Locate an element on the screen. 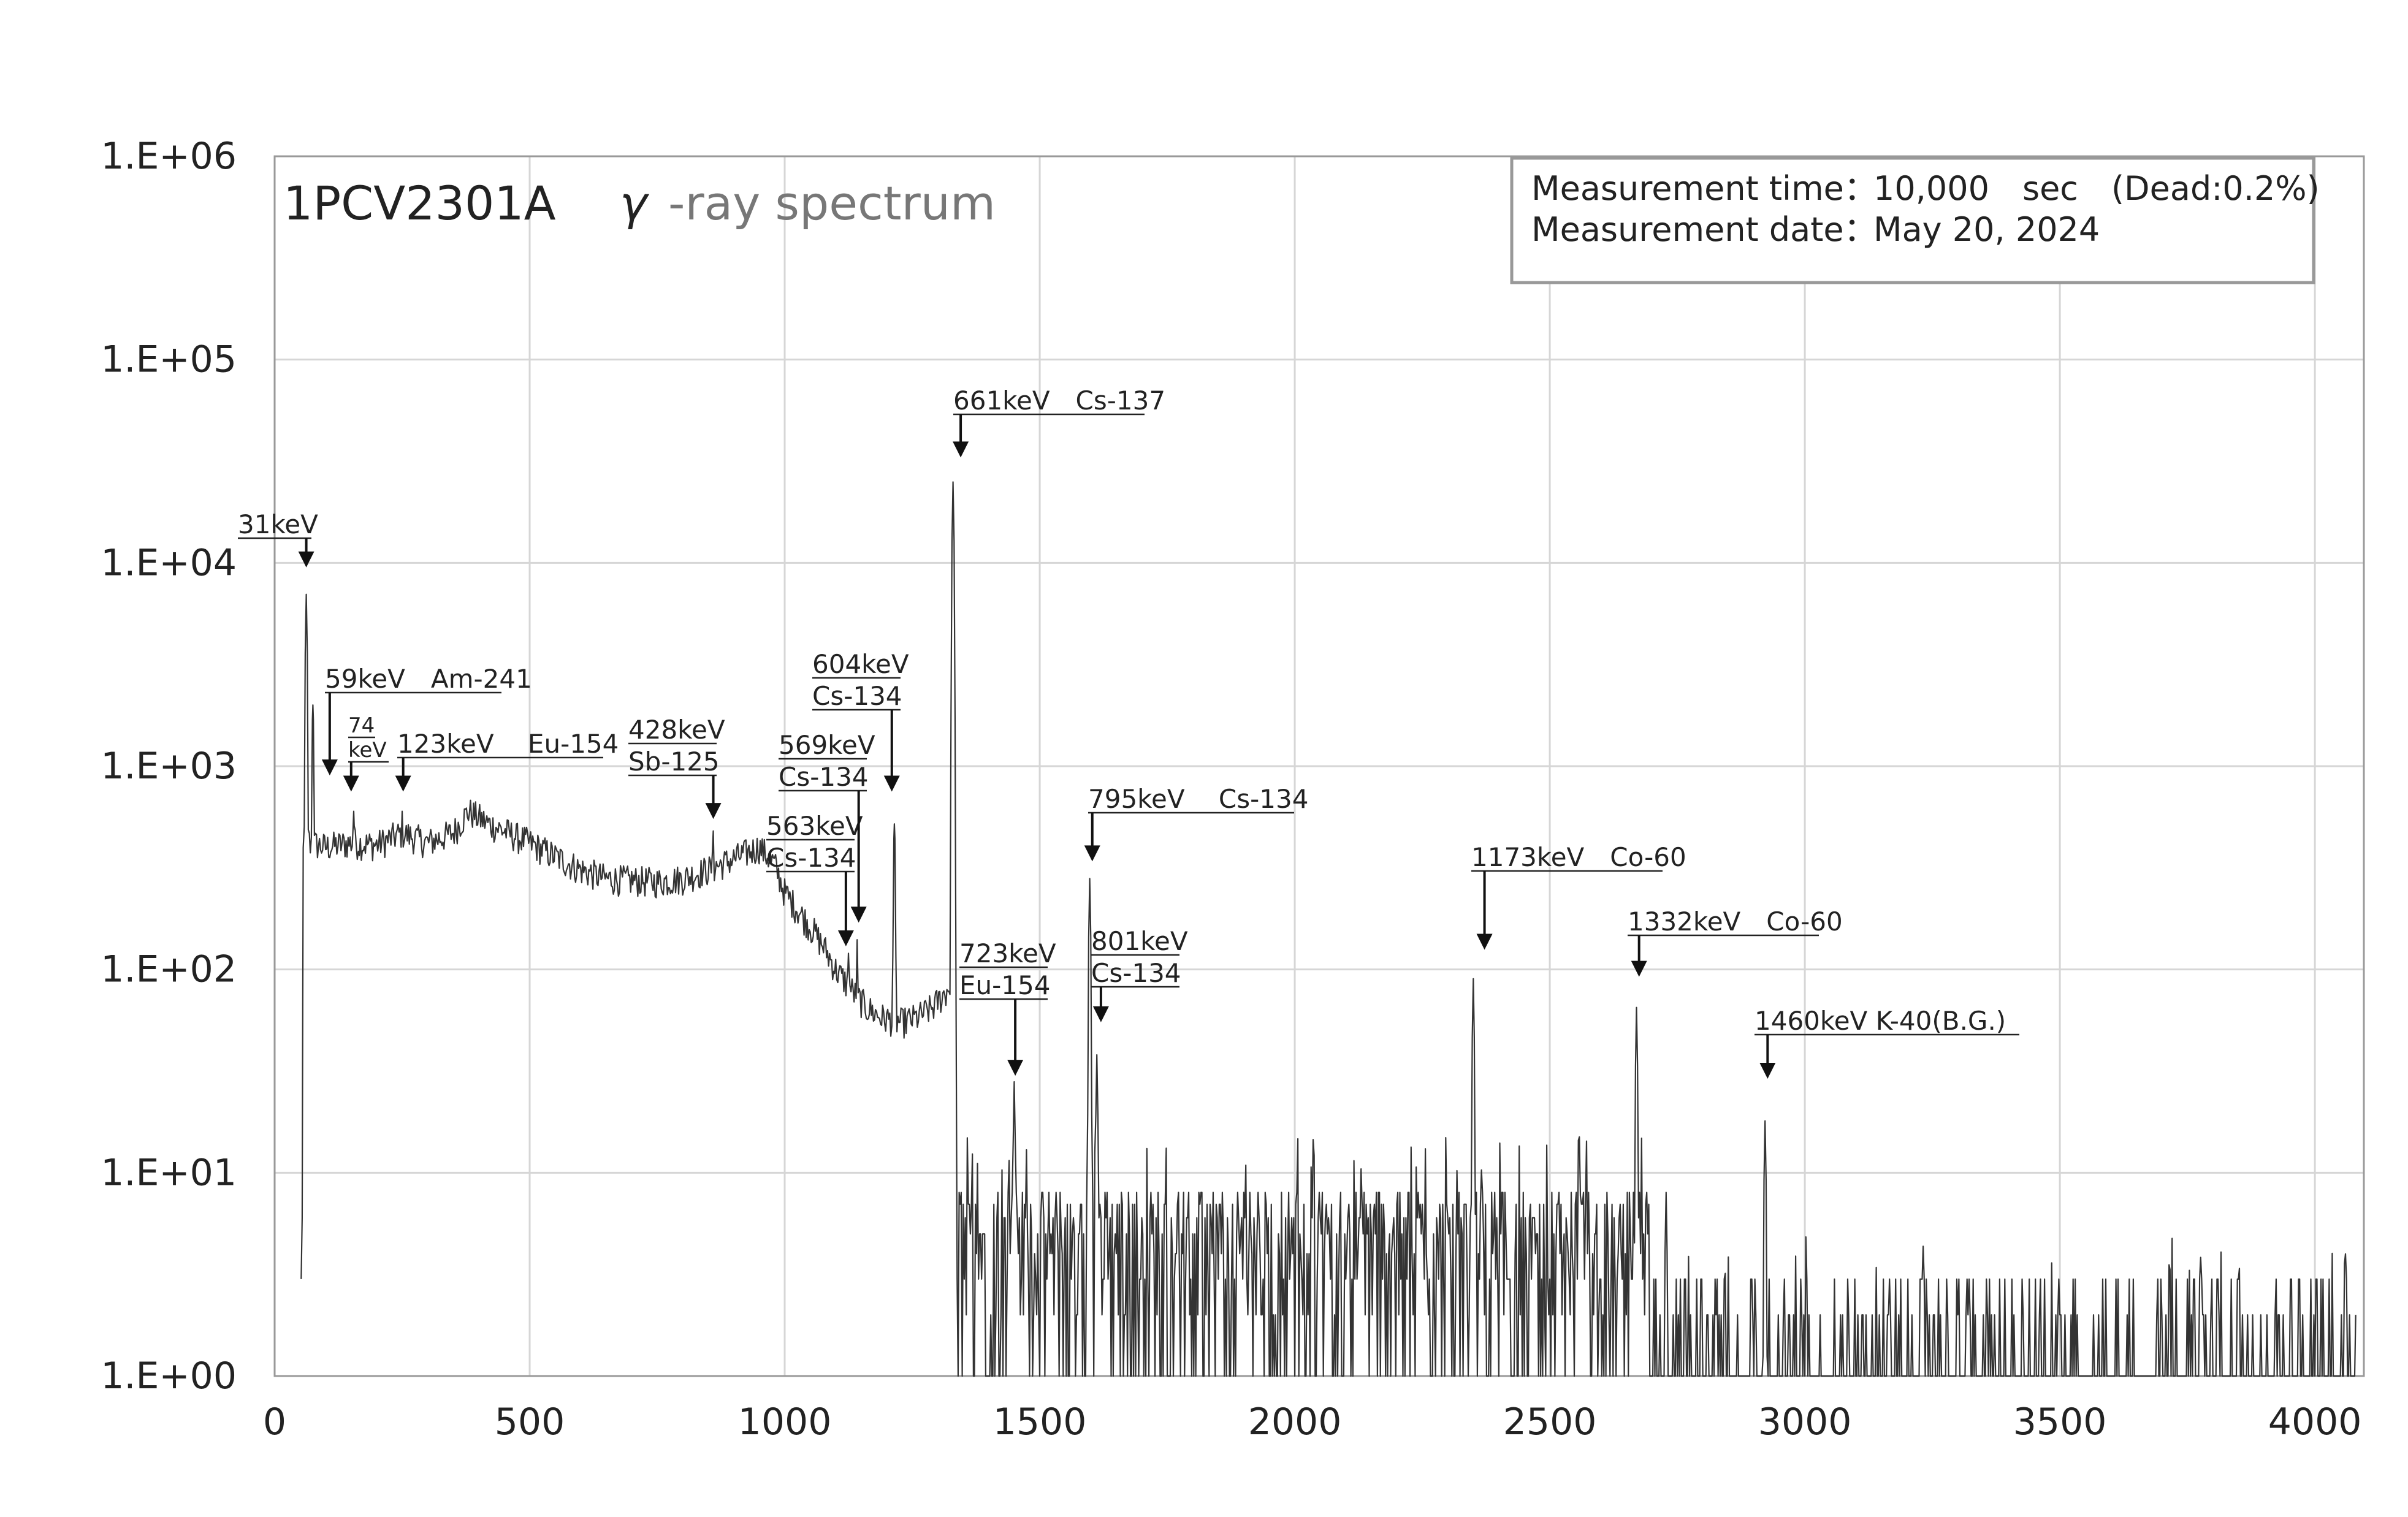 Image resolution: width=2408 pixels, height=1517 pixels. peak-label: 1460keV K-40(B.G.) is located at coordinates (1880, 1021).